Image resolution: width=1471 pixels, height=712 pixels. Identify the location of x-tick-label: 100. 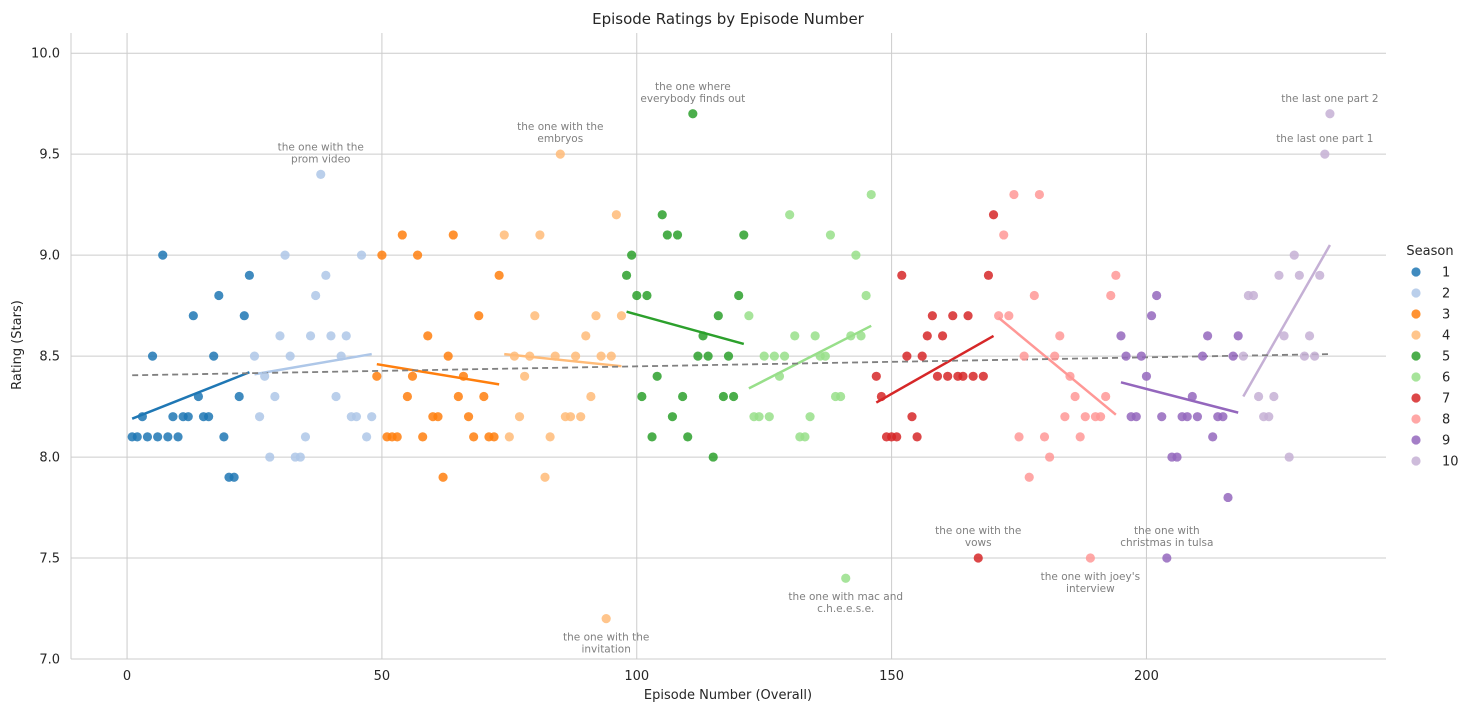
(636, 676).